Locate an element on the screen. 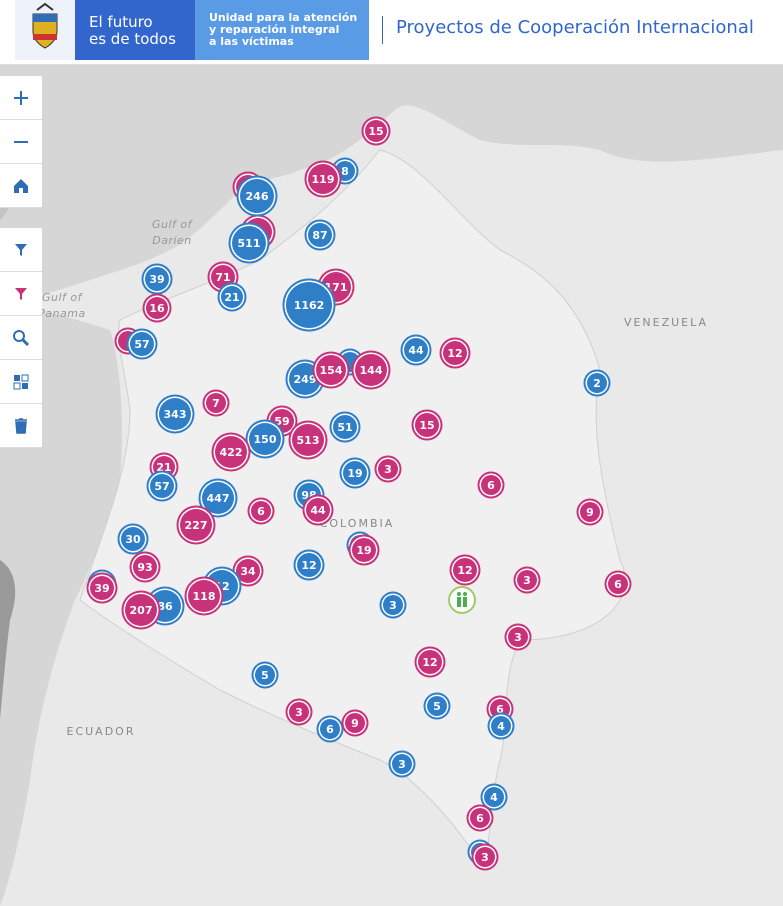 This screenshot has height=906, width=783. cluster: 21 is located at coordinates (232, 297).